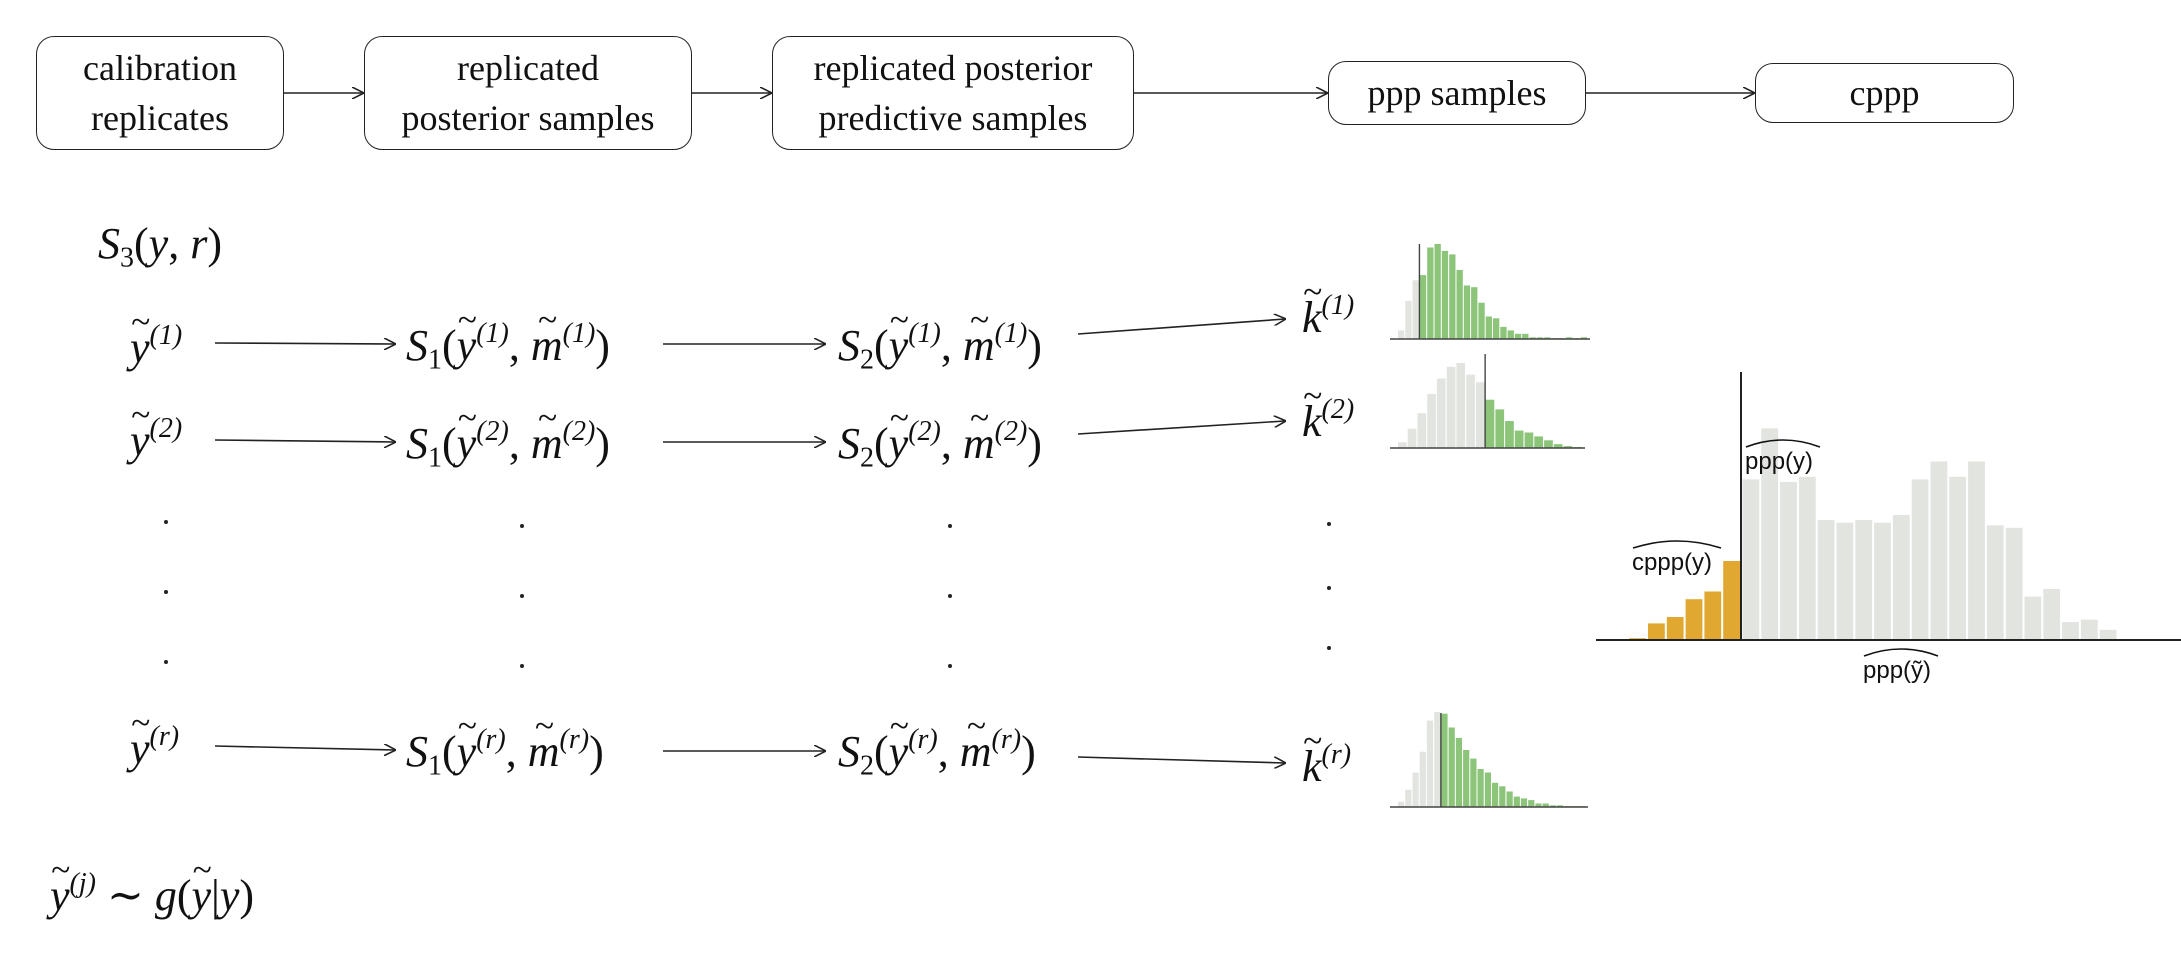 The image size is (2181, 967). Describe the element at coordinates (1181, 759) in the screenshot. I see `arrow-rowr-c` at that location.